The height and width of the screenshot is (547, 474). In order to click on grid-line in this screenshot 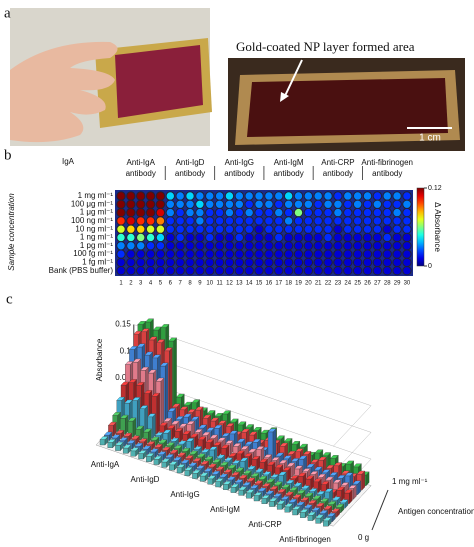, I will do `click(352, 506)`.